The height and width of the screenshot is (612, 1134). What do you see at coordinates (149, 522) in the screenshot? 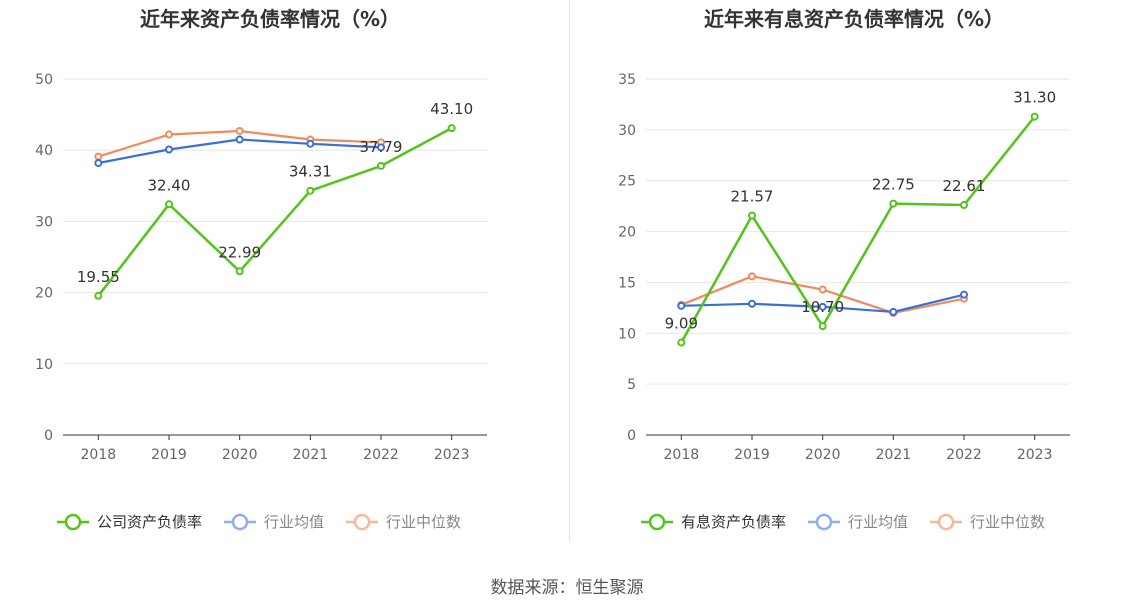
I see `legend-label: 公司资产负债率` at bounding box center [149, 522].